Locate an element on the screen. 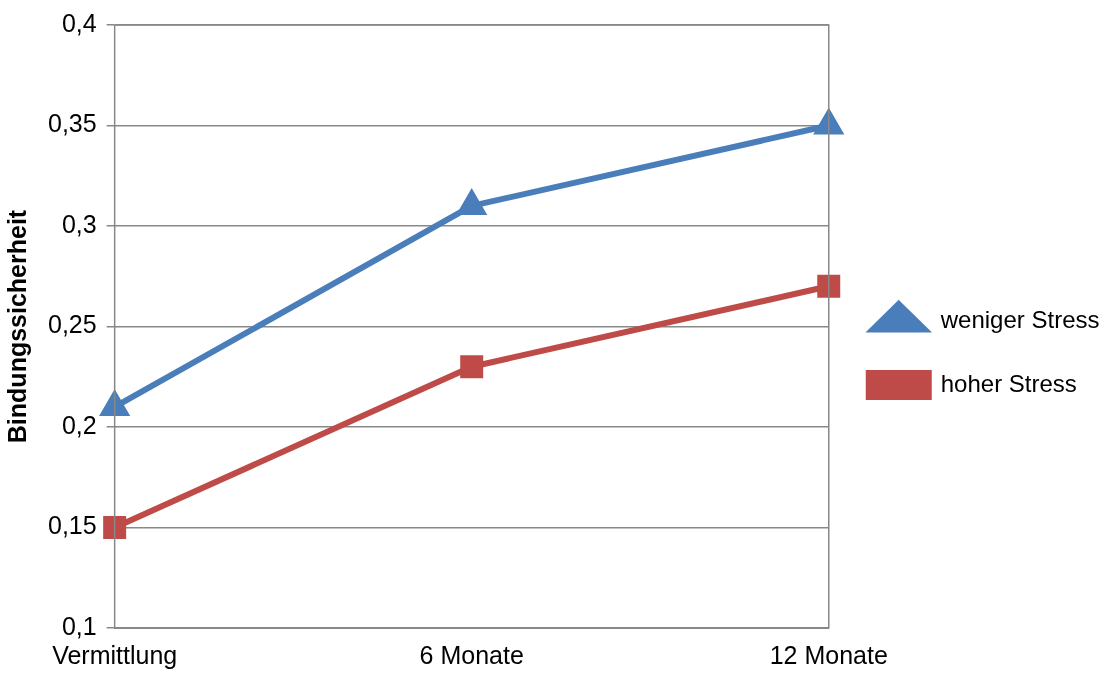 This screenshot has width=1110, height=691. y-tick-label: 0,4 is located at coordinates (79, 22).